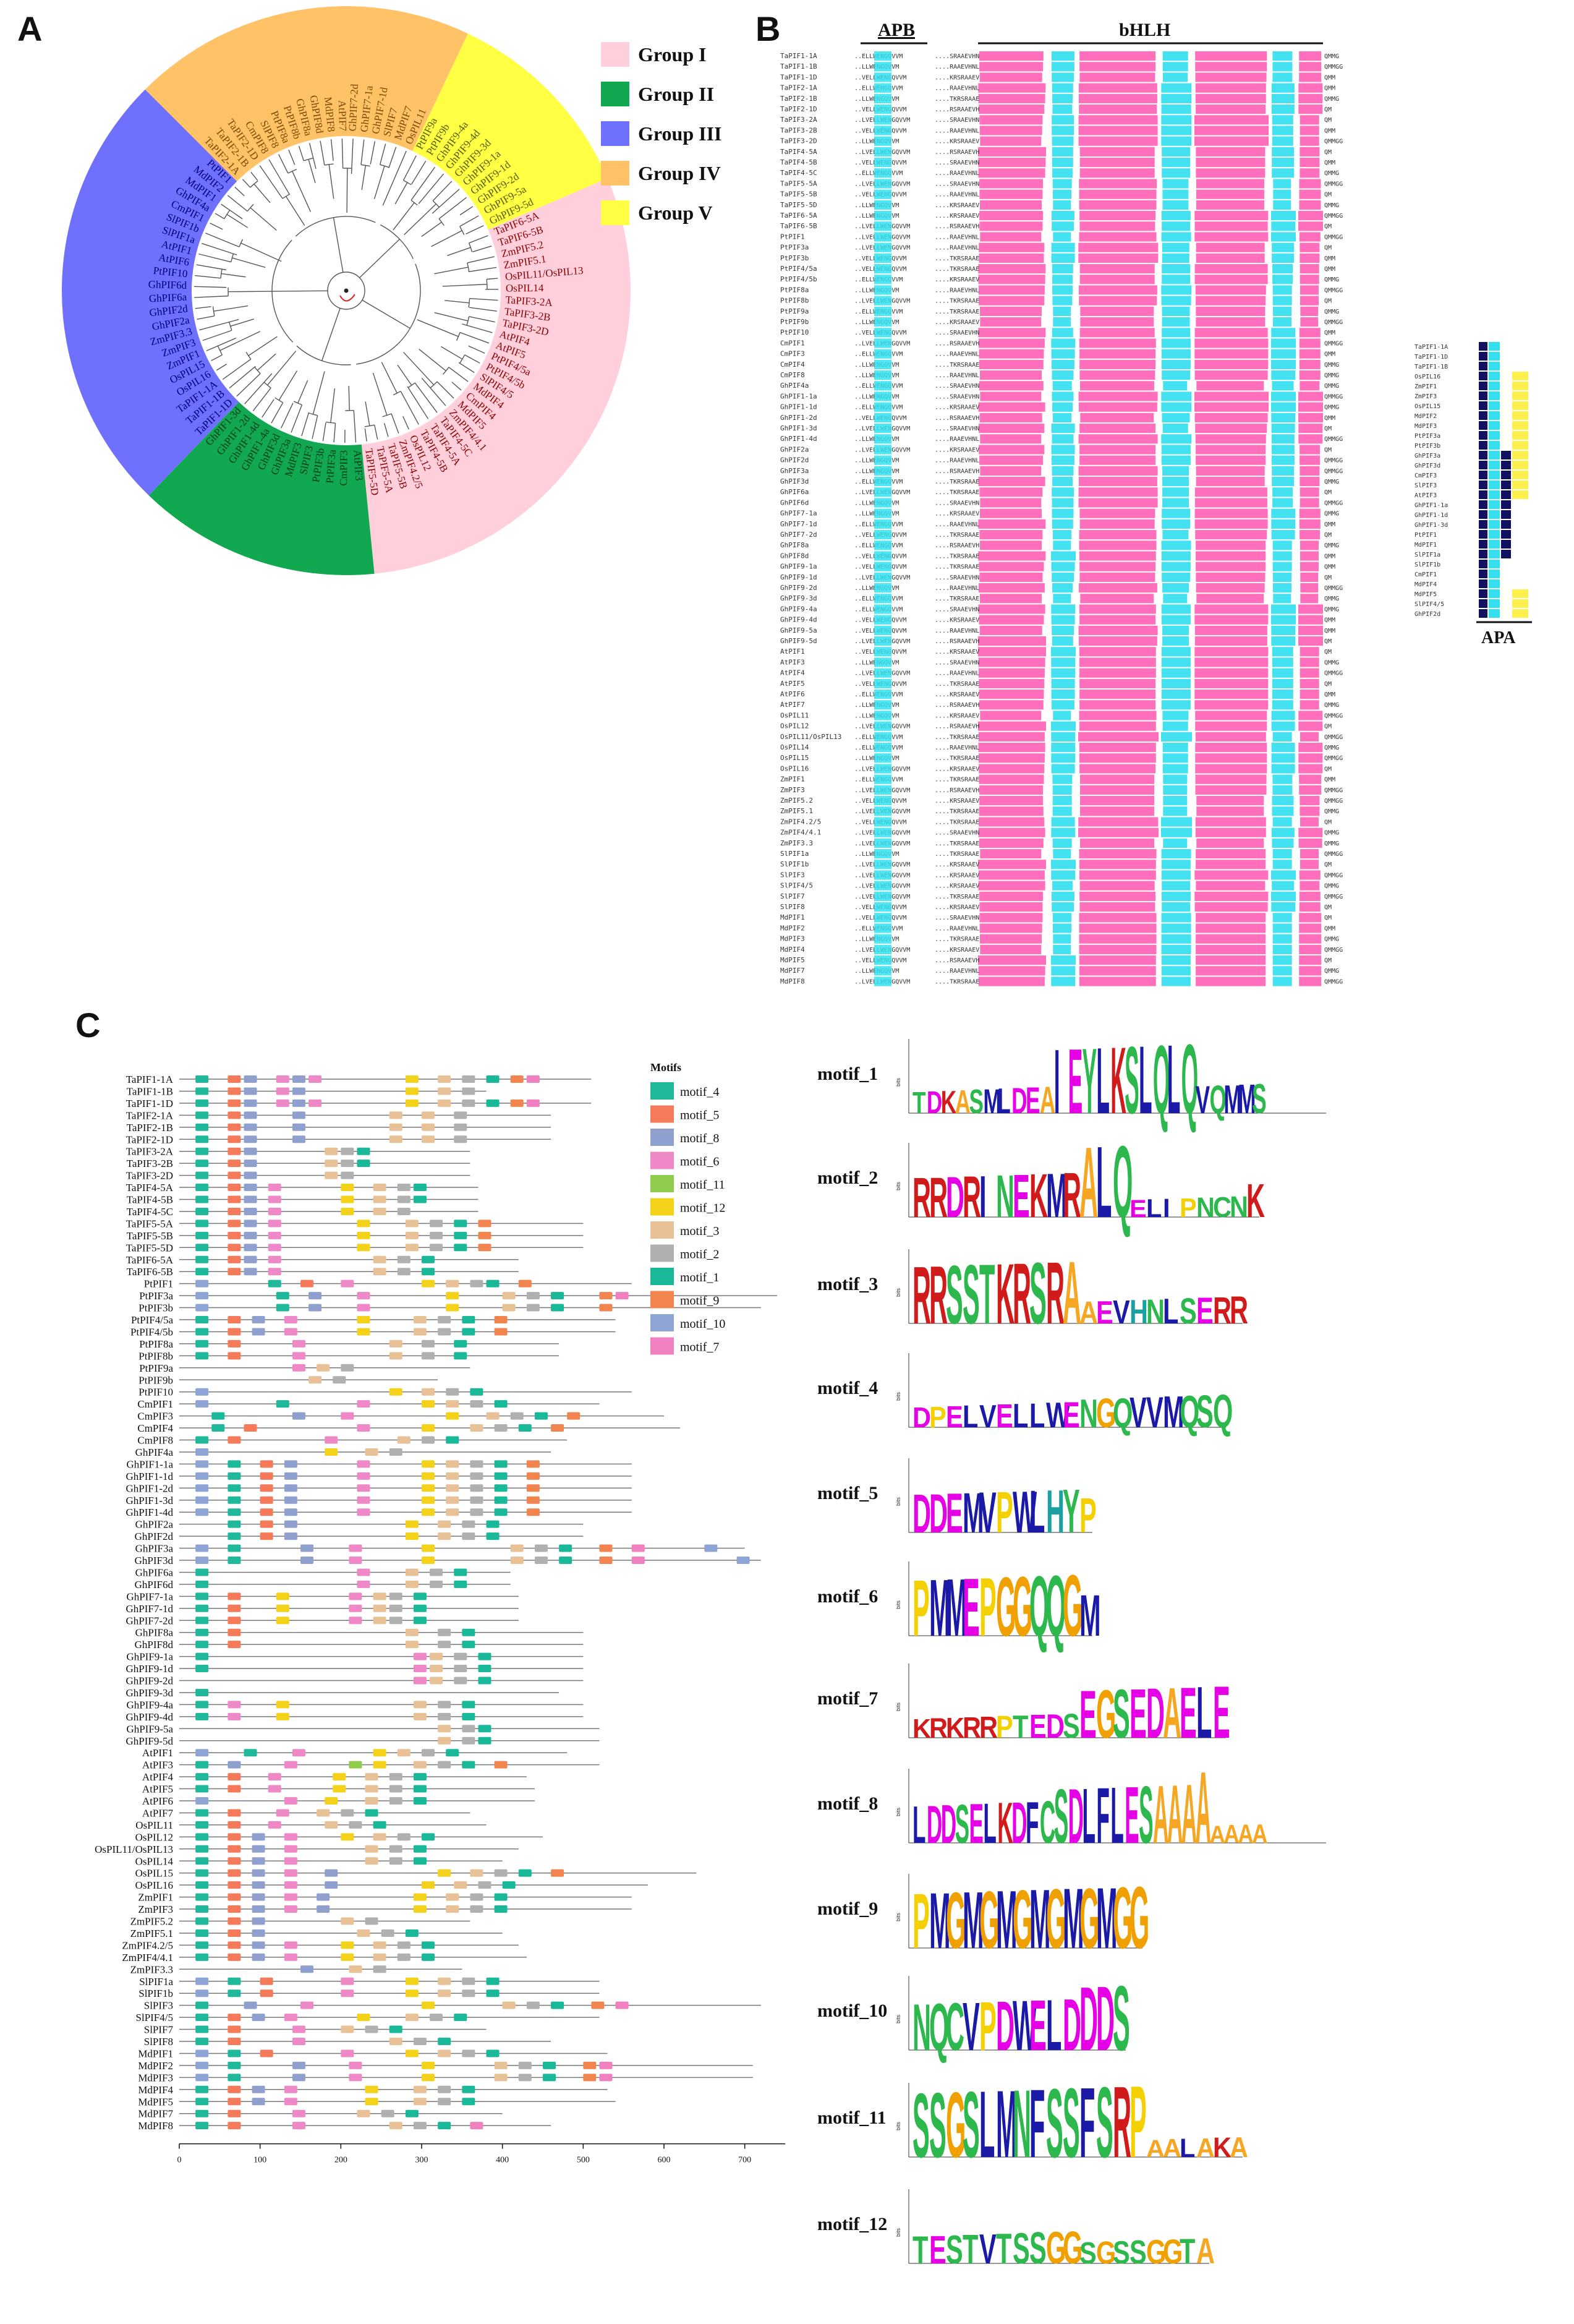  I want to click on logo-letter: V, so click(988, 1416).